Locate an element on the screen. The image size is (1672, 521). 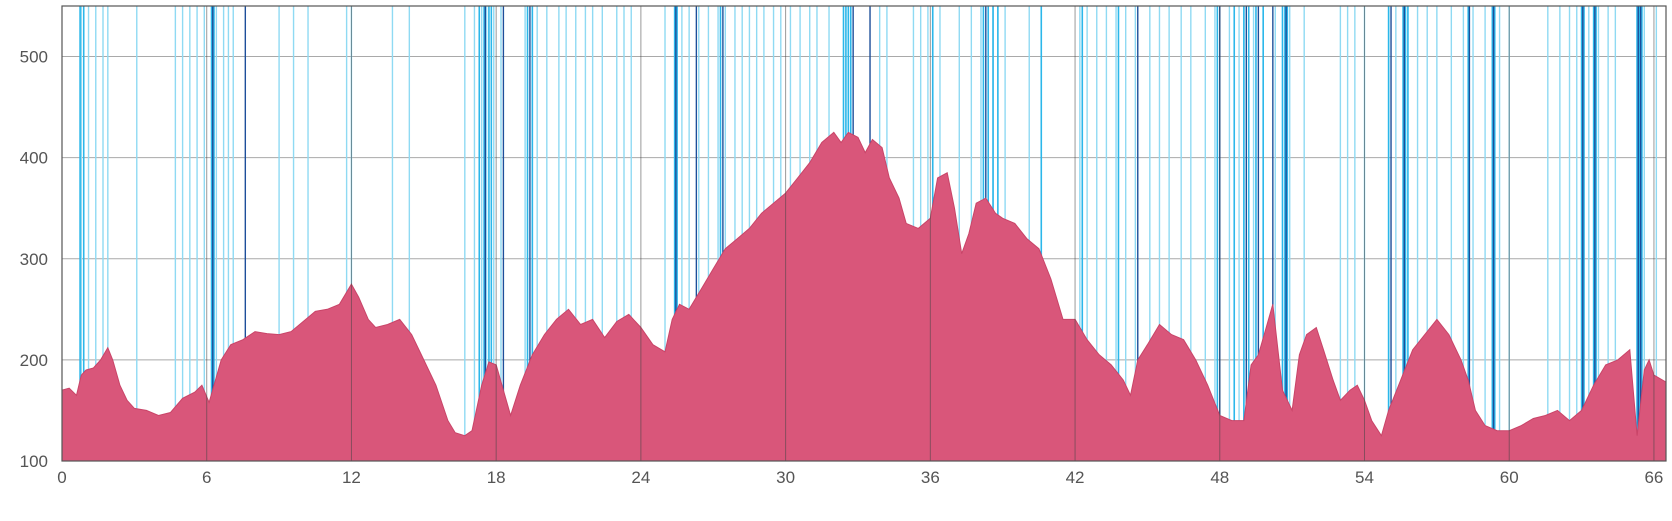
x-tick-label-66: 66 is located at coordinates (1653, 477).